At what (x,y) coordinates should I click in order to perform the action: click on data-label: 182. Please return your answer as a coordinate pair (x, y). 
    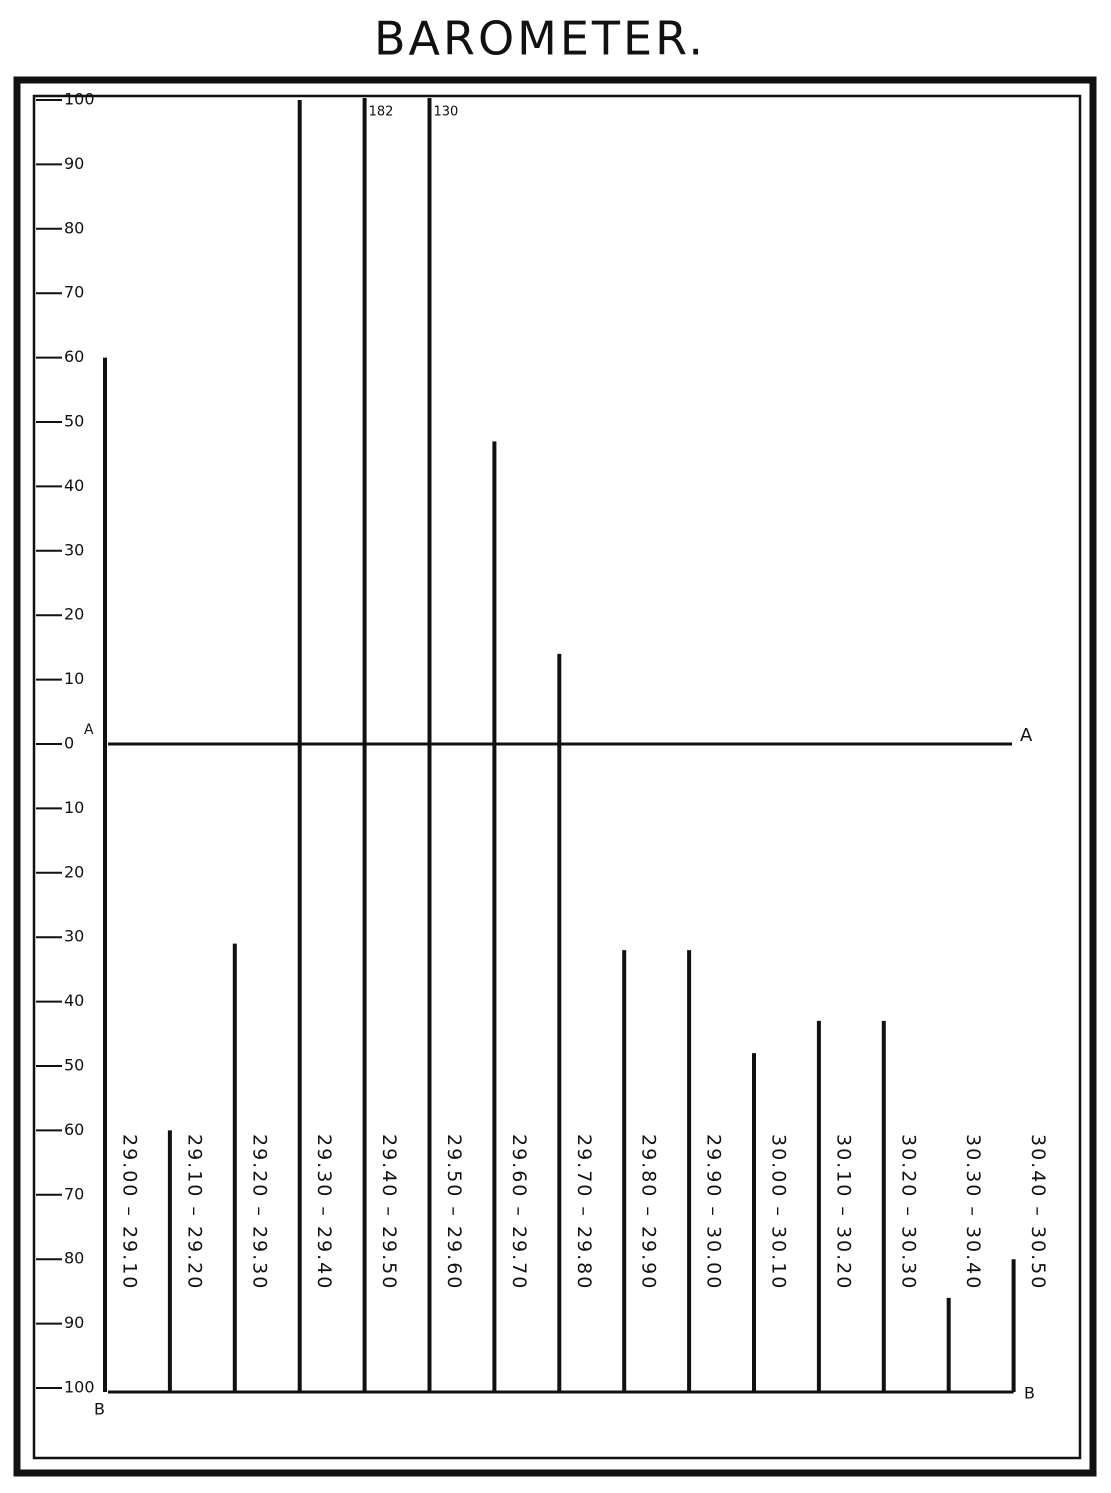
    Looking at the image, I should click on (381, 112).